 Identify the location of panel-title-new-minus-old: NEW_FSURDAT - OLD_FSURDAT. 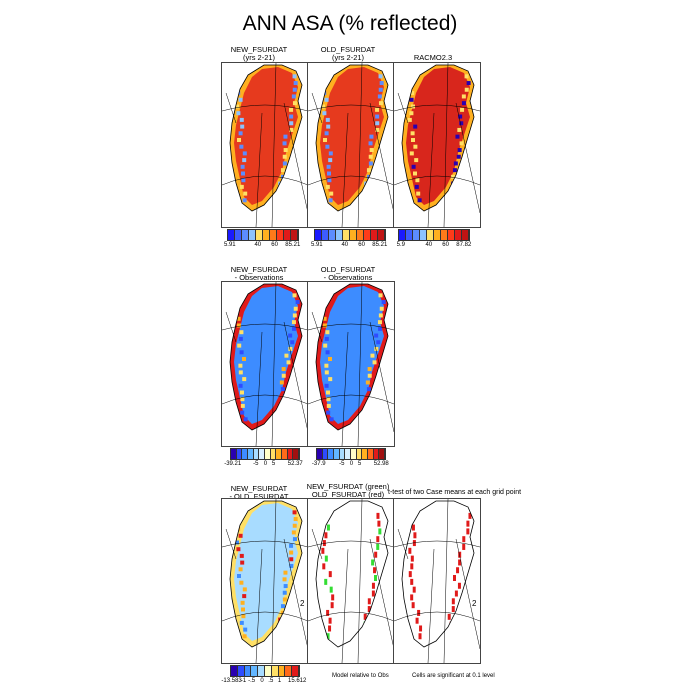
(259, 492).